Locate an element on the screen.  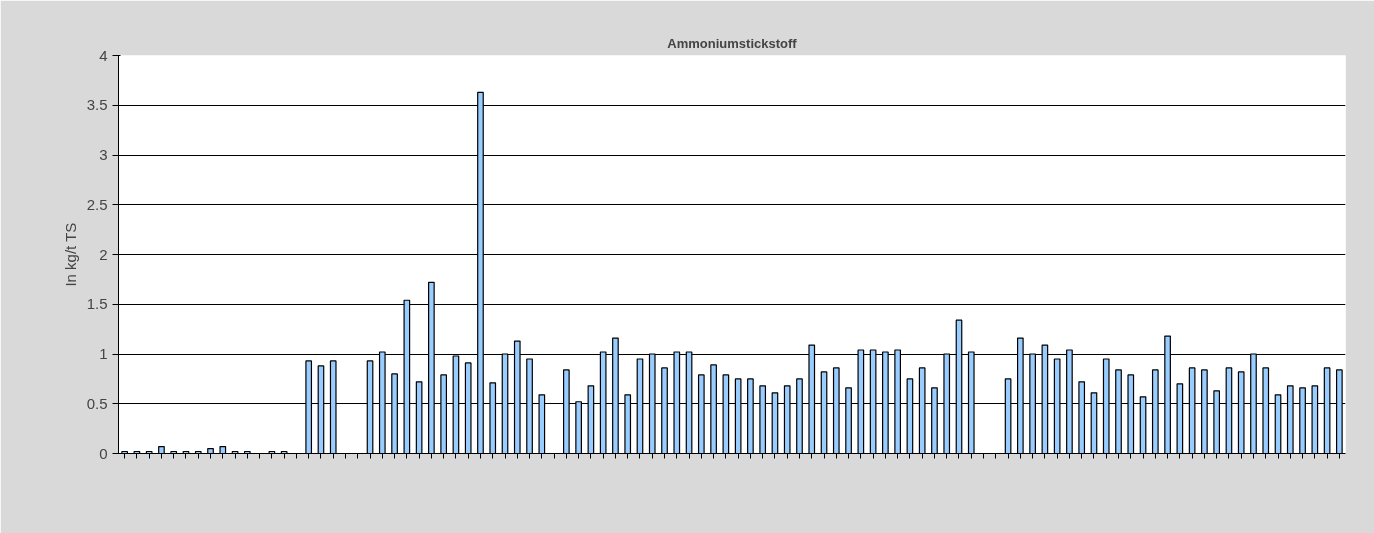
y-tick-label: 1.5 is located at coordinates (97, 304).